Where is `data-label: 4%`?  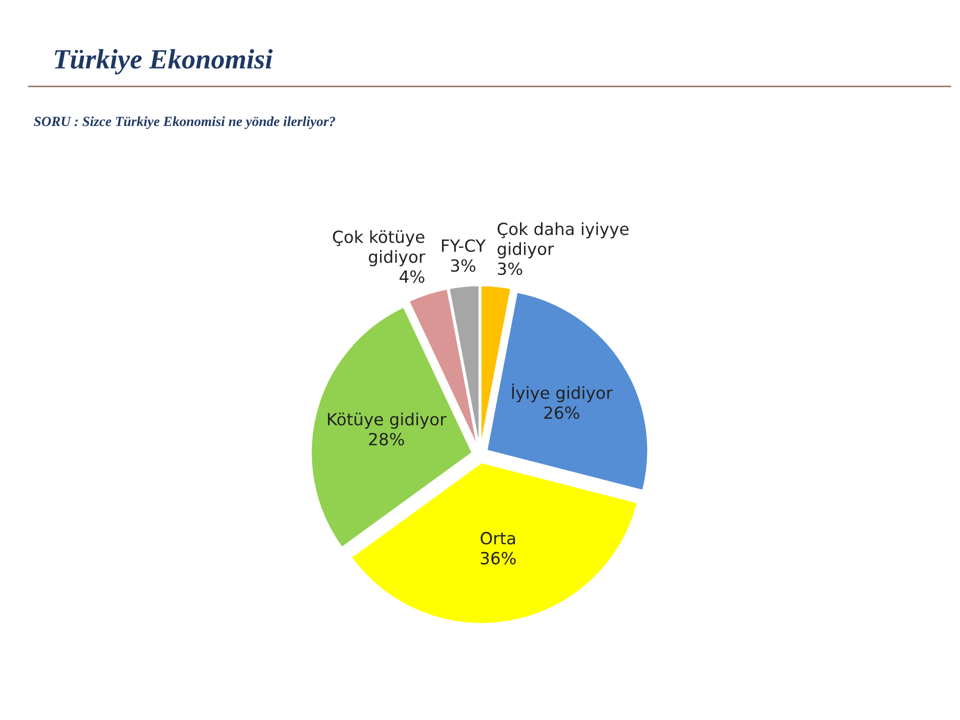
data-label: 4% is located at coordinates (412, 276).